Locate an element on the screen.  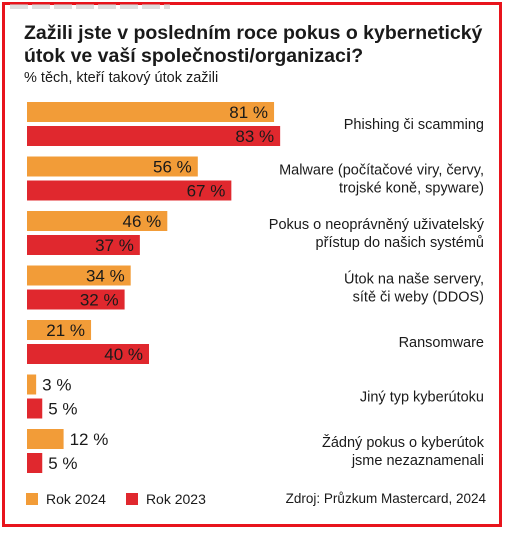
bar-value-label-2023-5: 5 % is located at coordinates (62, 409).